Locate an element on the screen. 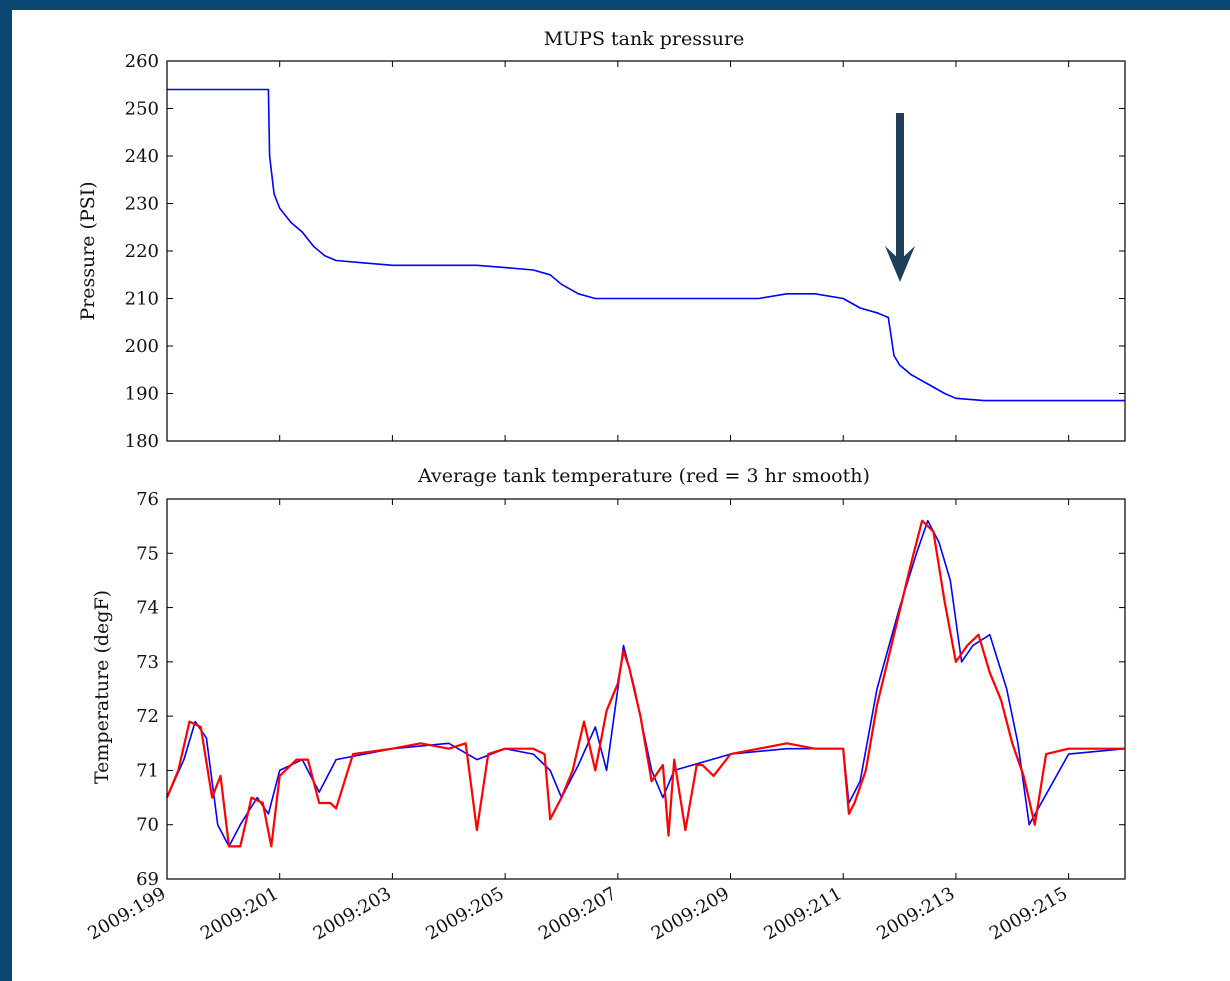 The height and width of the screenshot is (981, 1230). annotation-arrow-head is located at coordinates (900, 264).